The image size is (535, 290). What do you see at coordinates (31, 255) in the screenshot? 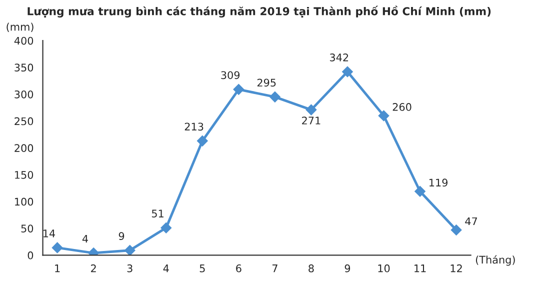
I see `y-tick-label: 0` at bounding box center [31, 255].